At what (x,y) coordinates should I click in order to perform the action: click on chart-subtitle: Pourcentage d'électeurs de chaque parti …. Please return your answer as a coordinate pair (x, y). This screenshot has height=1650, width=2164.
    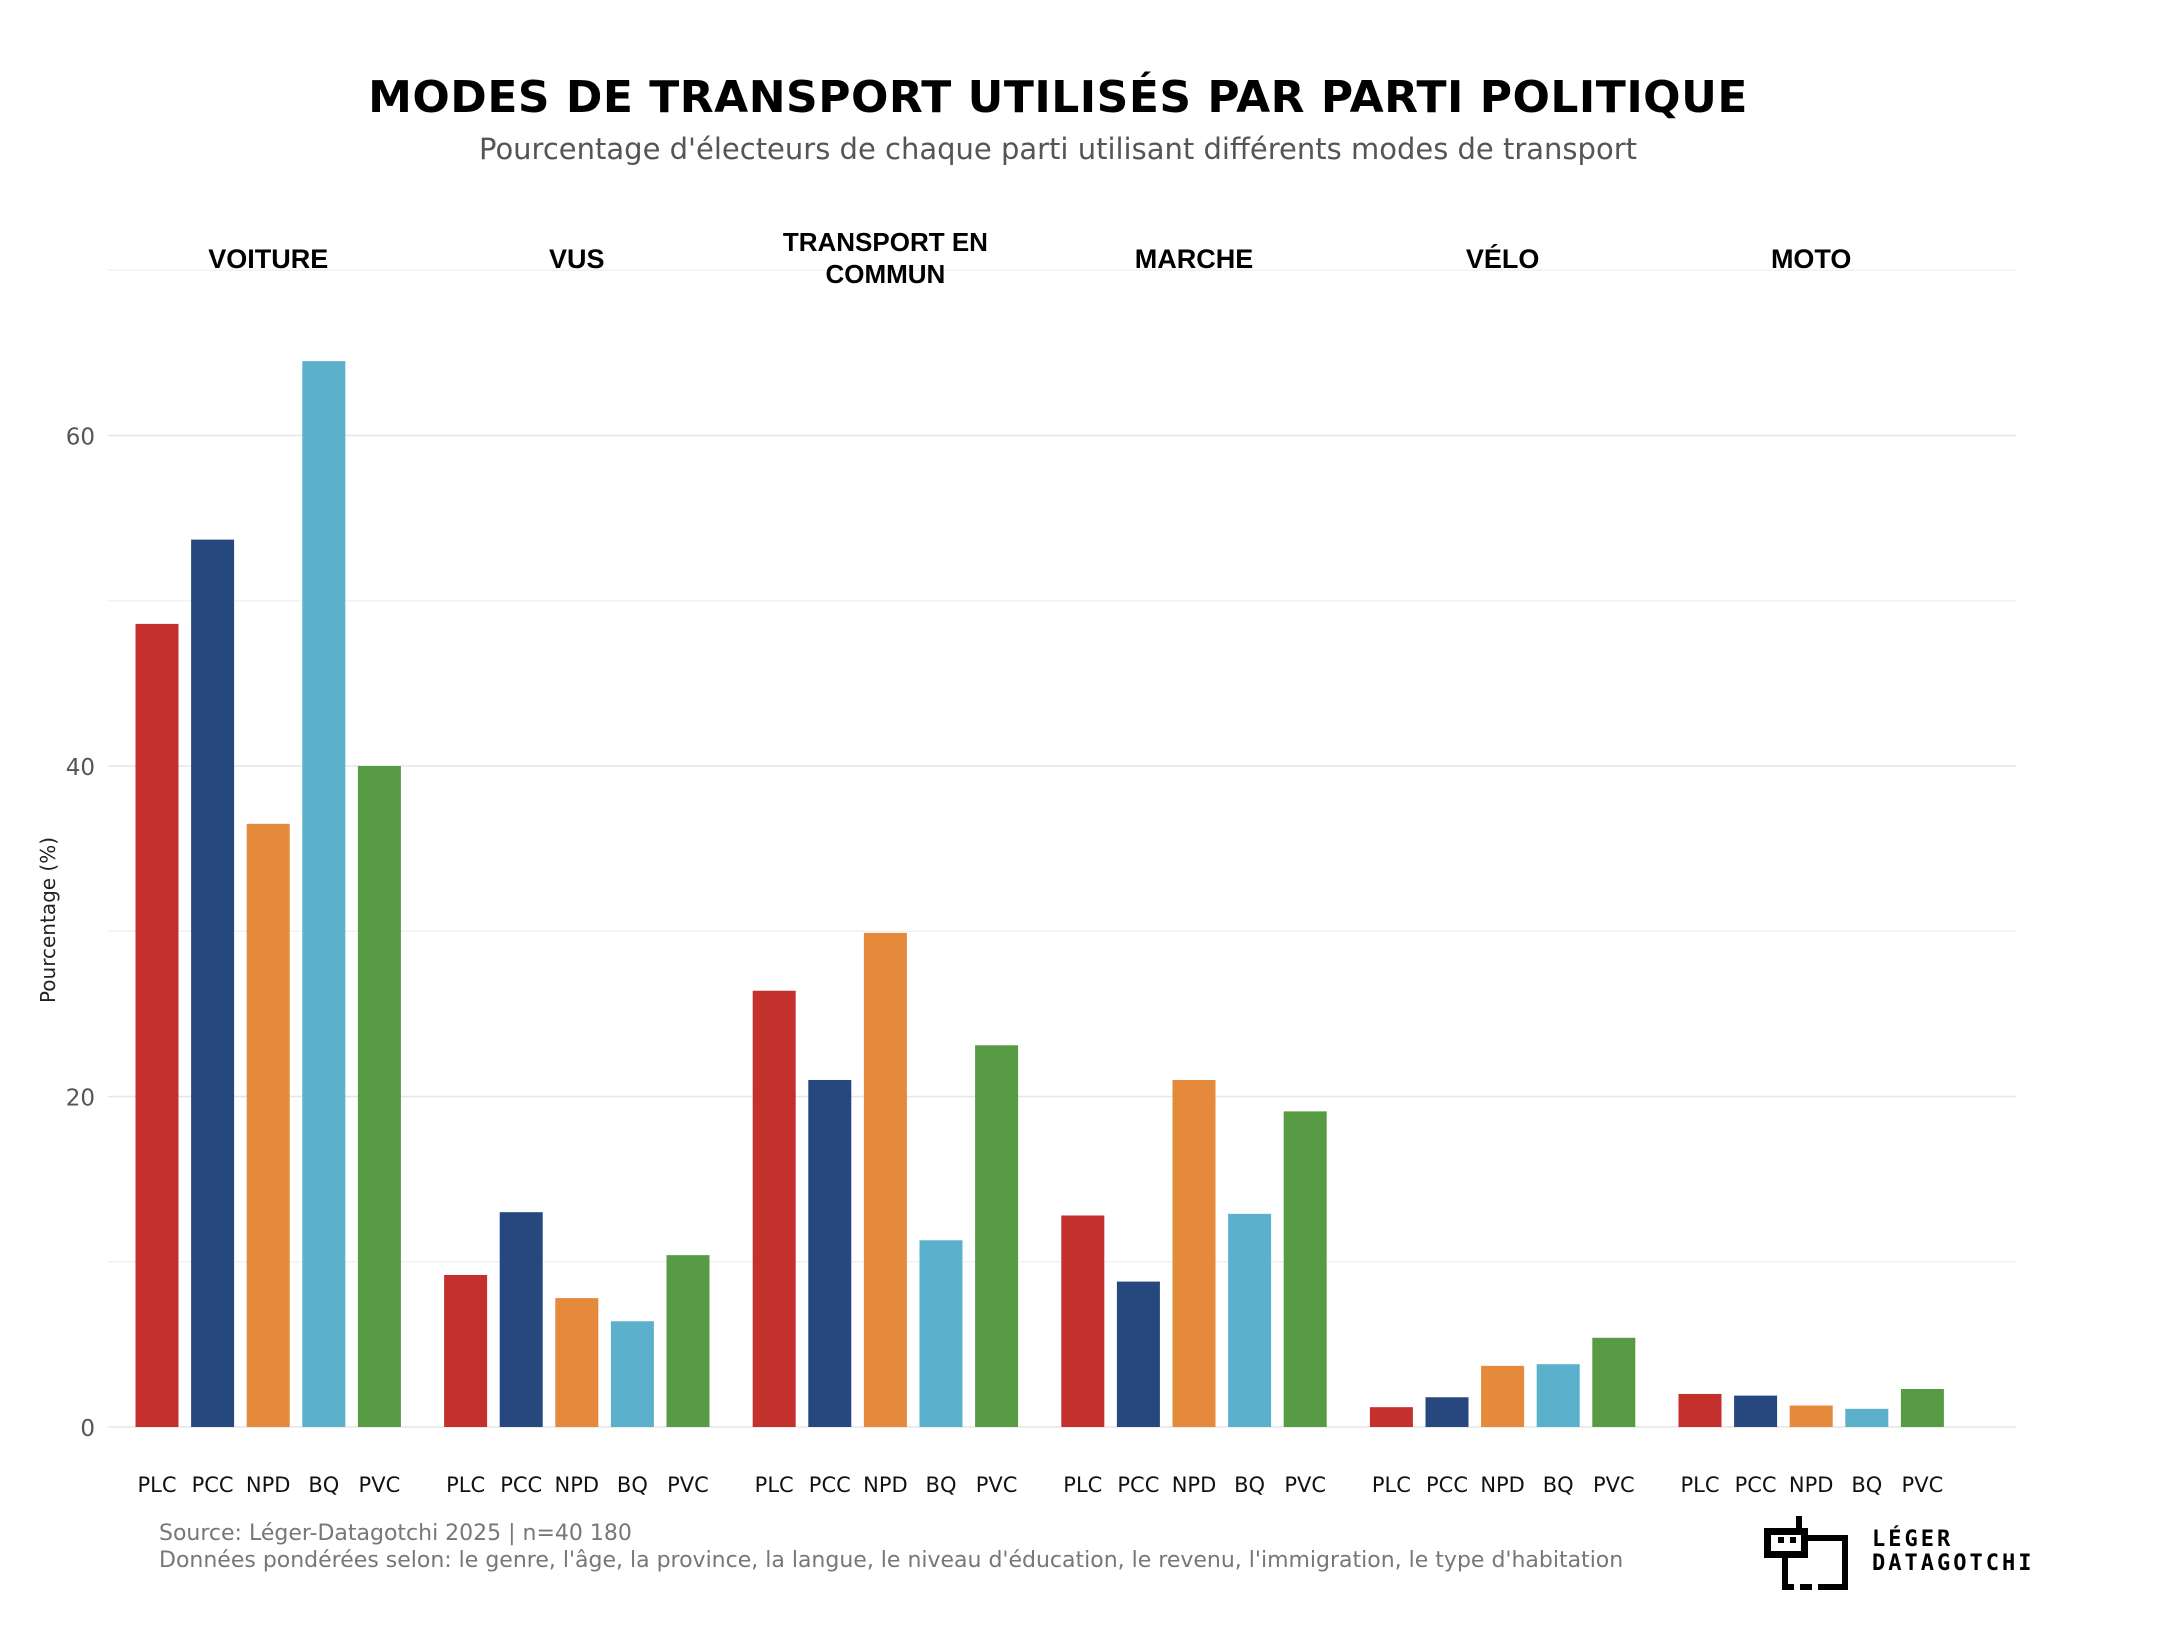
    Looking at the image, I should click on (1057, 149).